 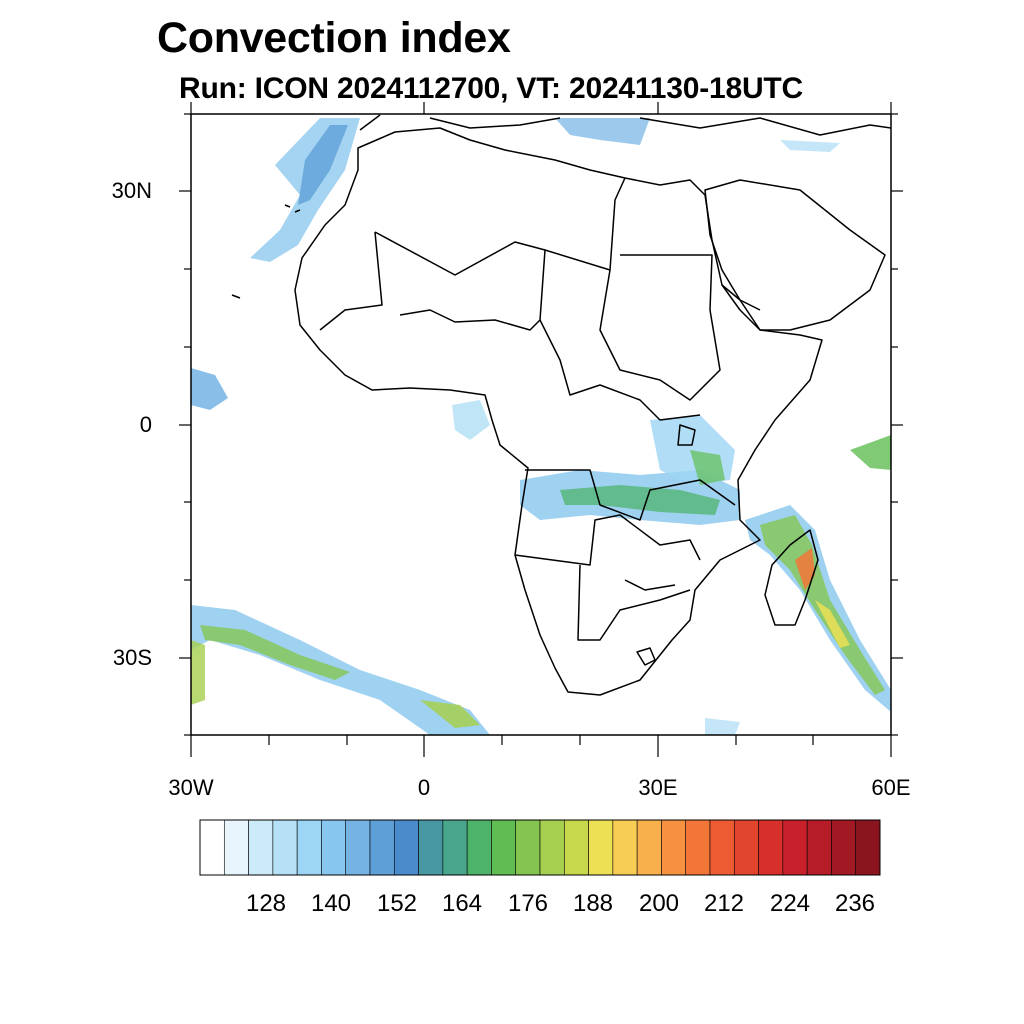 I want to click on field-mediterranean, so click(x=602, y=131).